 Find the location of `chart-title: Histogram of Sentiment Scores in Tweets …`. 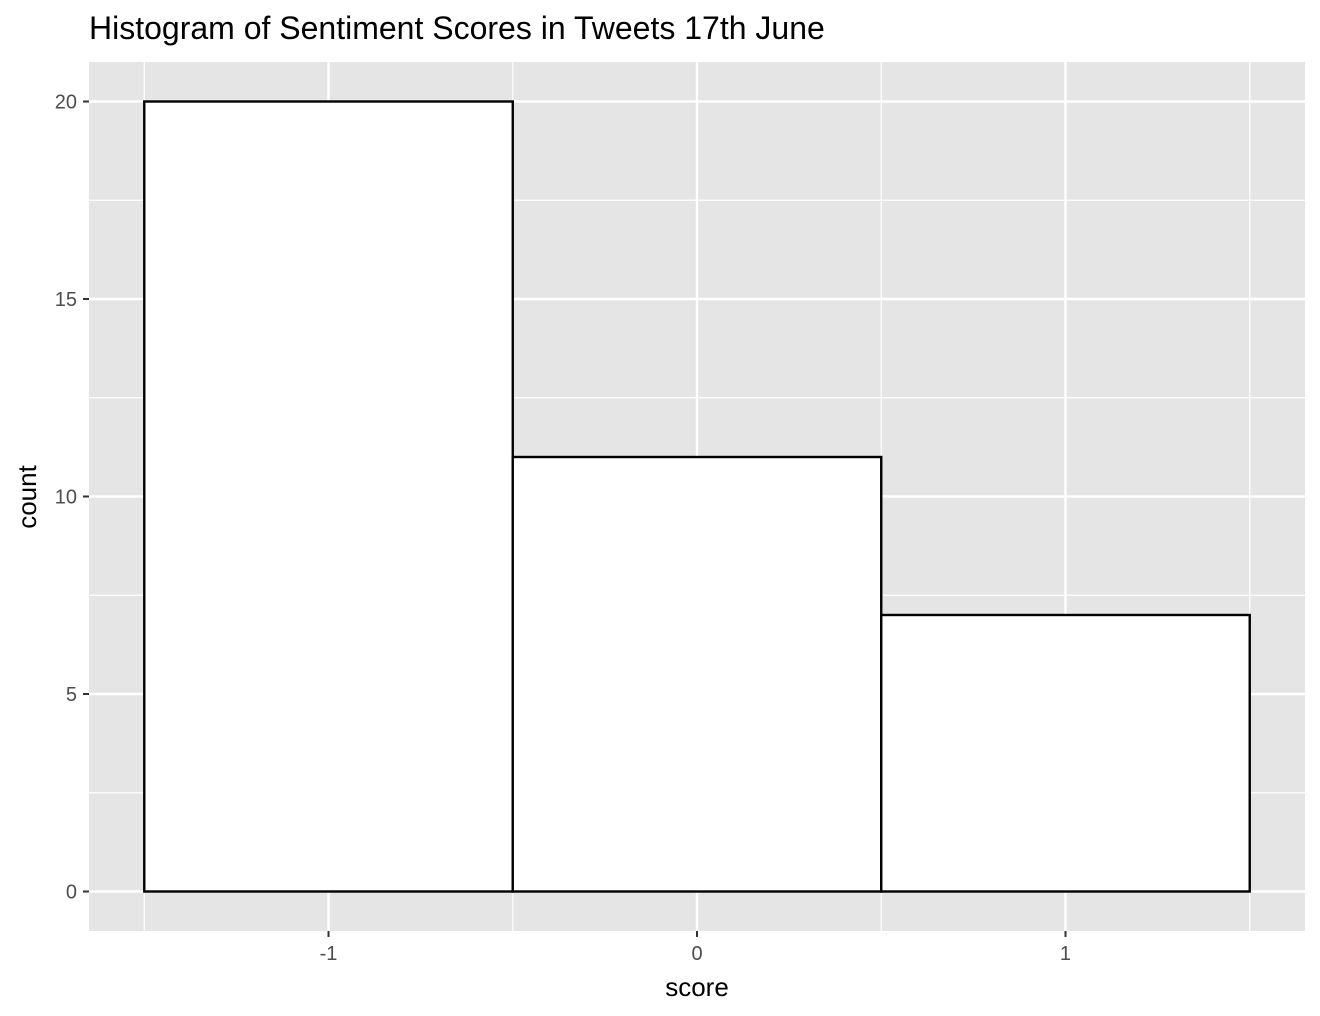

chart-title: Histogram of Sentiment Scores in Tweets … is located at coordinates (457, 28).